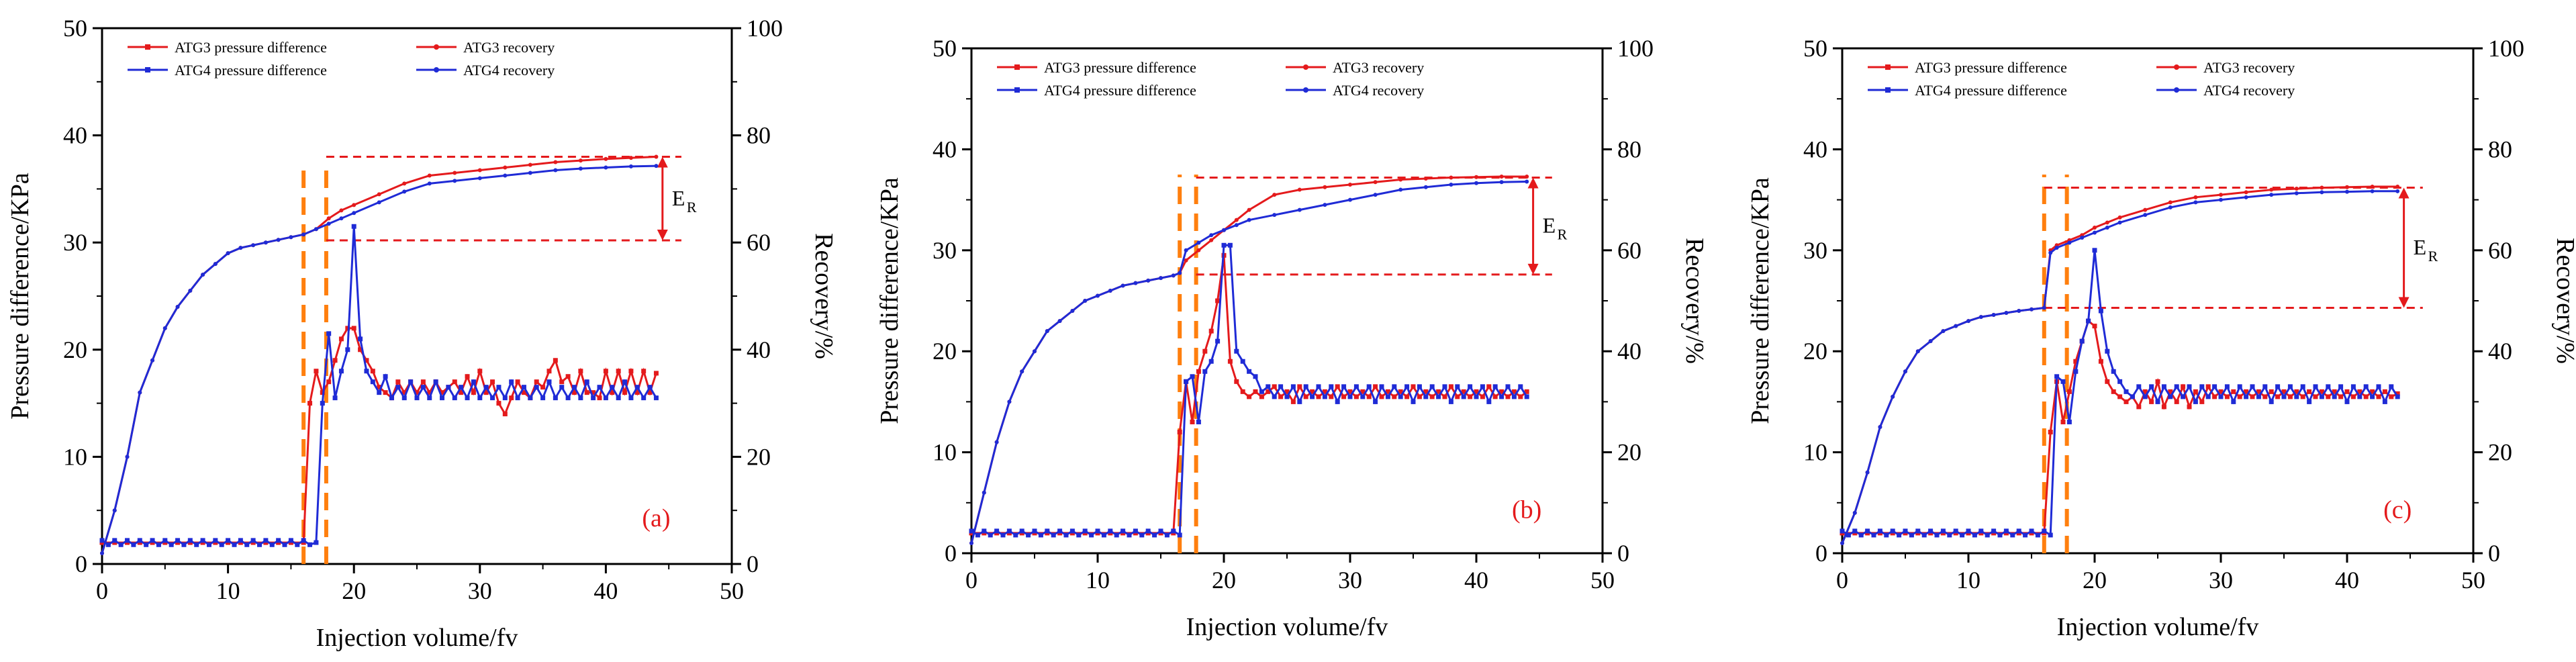 The height and width of the screenshot is (662, 2576). I want to click on er-annotation-subscript: R, so click(692, 207).